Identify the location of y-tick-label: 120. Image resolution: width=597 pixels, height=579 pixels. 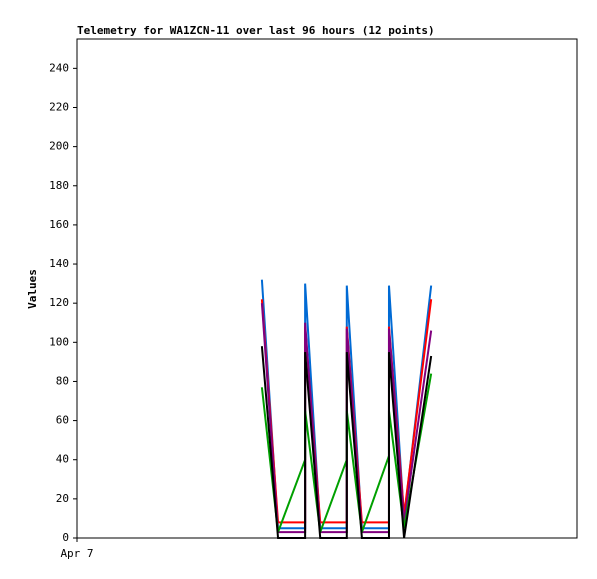
(59, 302).